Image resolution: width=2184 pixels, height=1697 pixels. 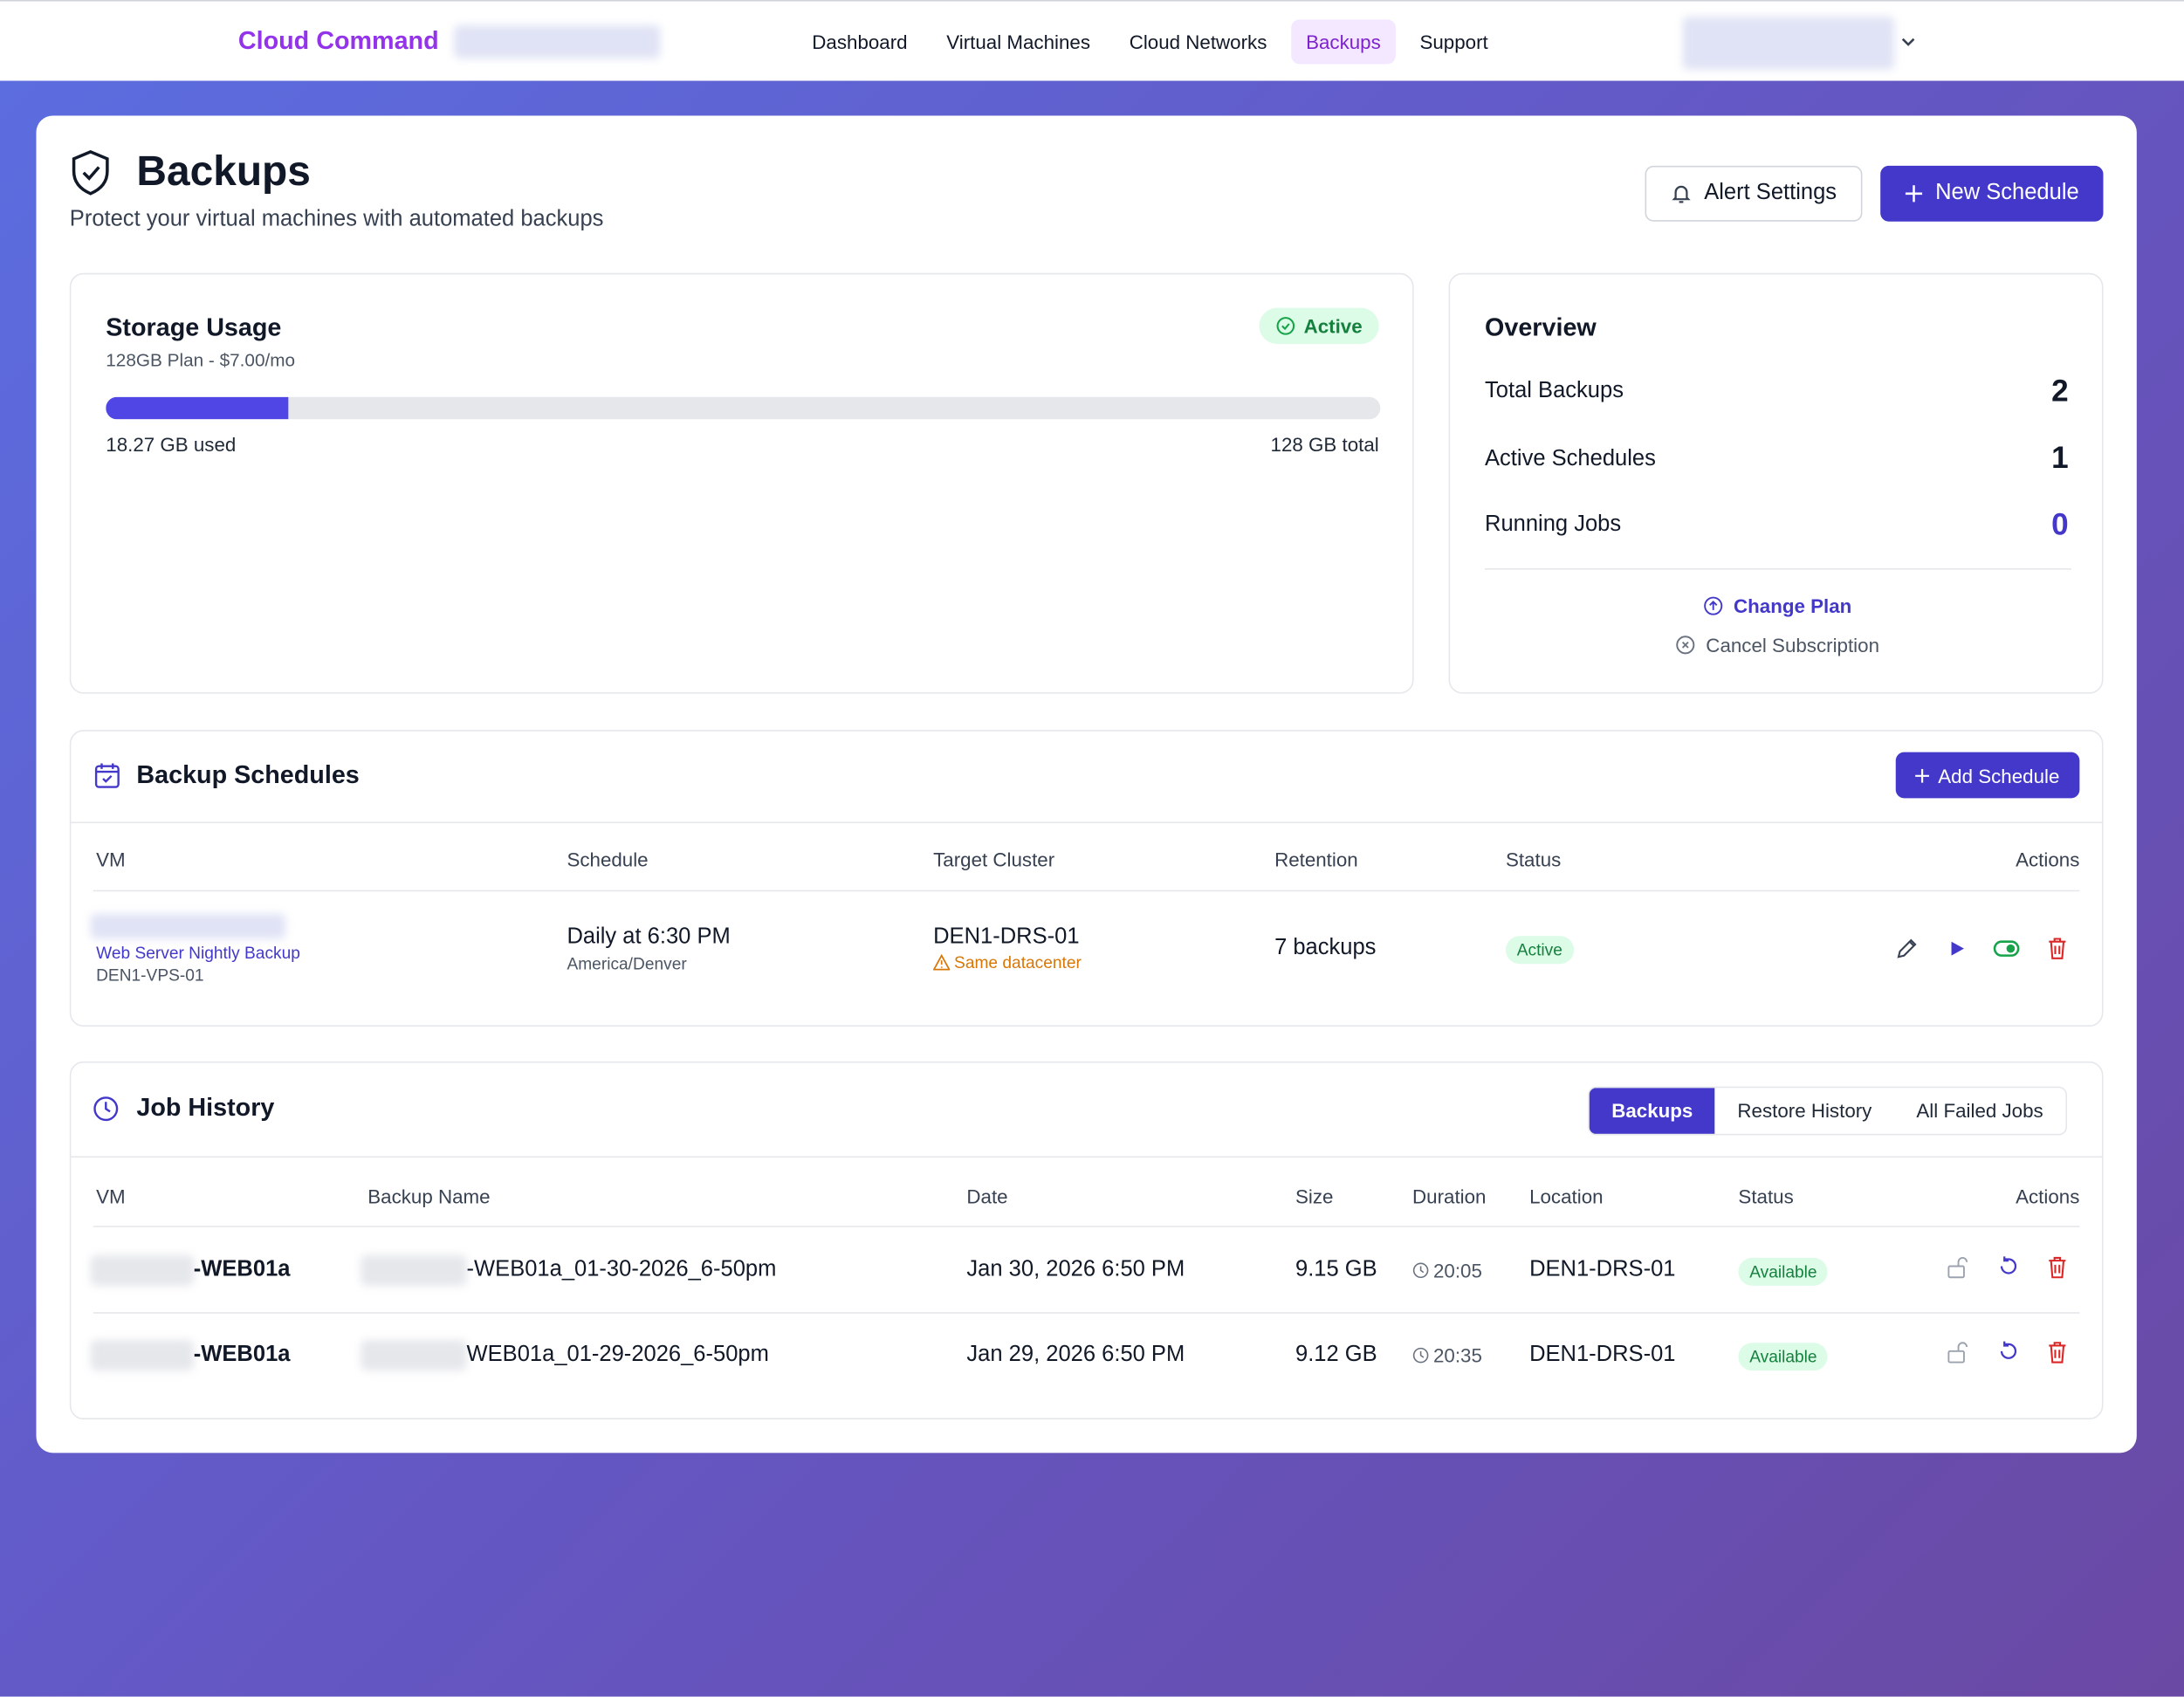 What do you see at coordinates (1979, 1110) in the screenshot?
I see `tab: All Failed Jobs` at bounding box center [1979, 1110].